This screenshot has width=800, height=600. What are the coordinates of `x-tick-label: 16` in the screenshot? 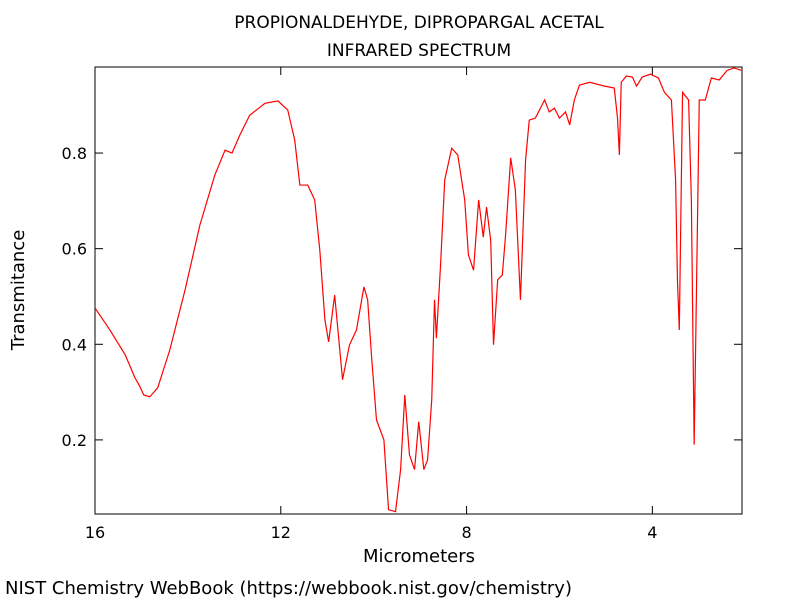 It's located at (95, 532).